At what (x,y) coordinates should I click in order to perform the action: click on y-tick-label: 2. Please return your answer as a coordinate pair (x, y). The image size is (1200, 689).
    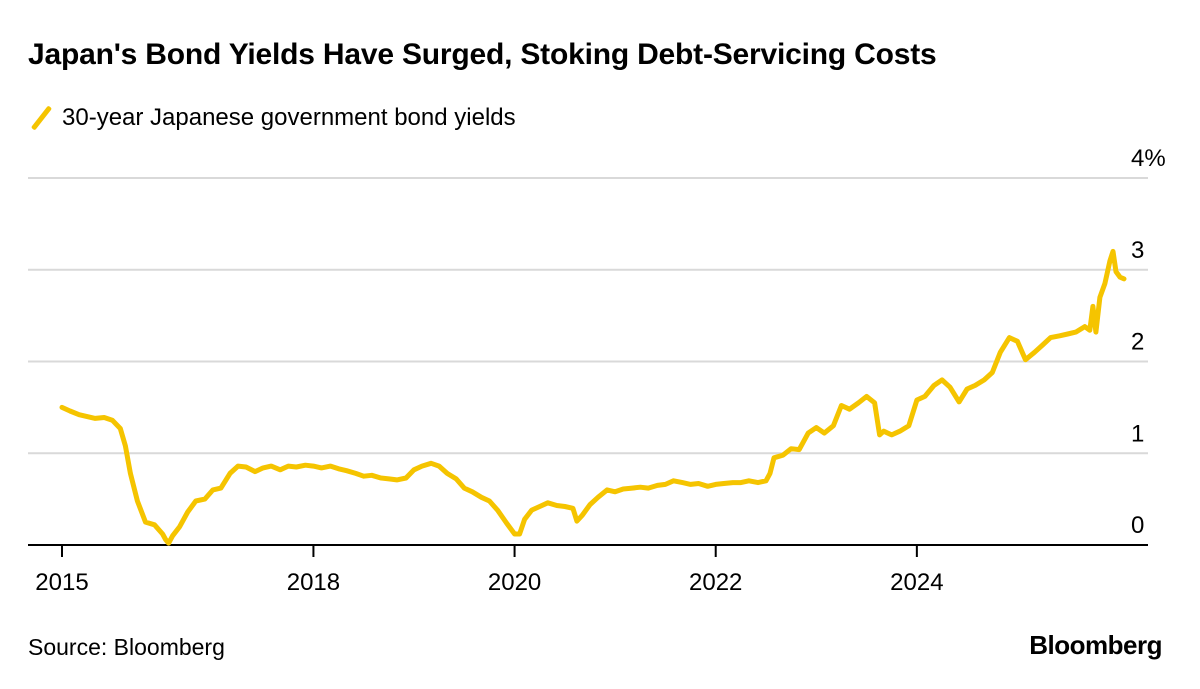
    Looking at the image, I should click on (1137, 342).